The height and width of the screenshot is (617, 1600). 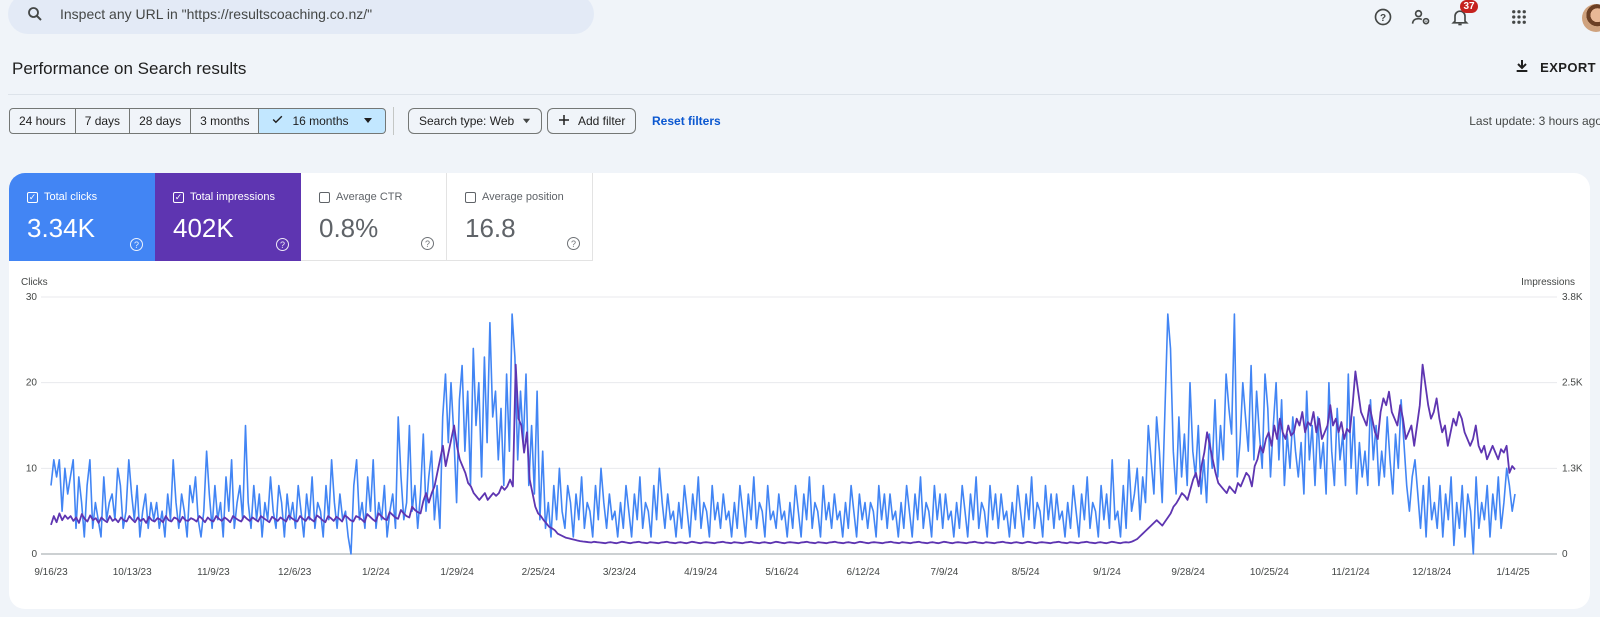 What do you see at coordinates (349, 228) in the screenshot?
I see `metric-value: 0.8%` at bounding box center [349, 228].